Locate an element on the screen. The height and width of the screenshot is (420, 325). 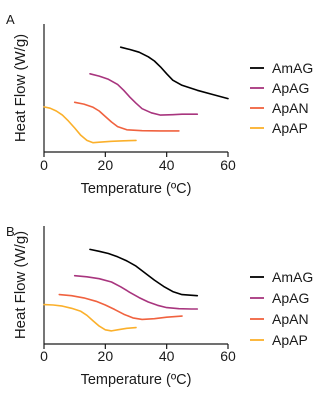
panel-label: A is located at coordinates (10, 19).